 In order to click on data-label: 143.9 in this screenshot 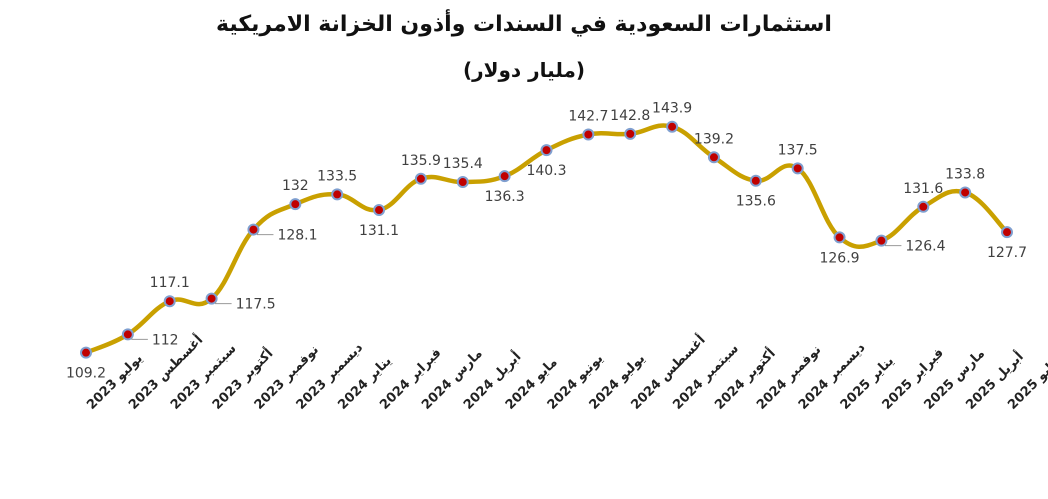, I will do `click(672, 109)`.